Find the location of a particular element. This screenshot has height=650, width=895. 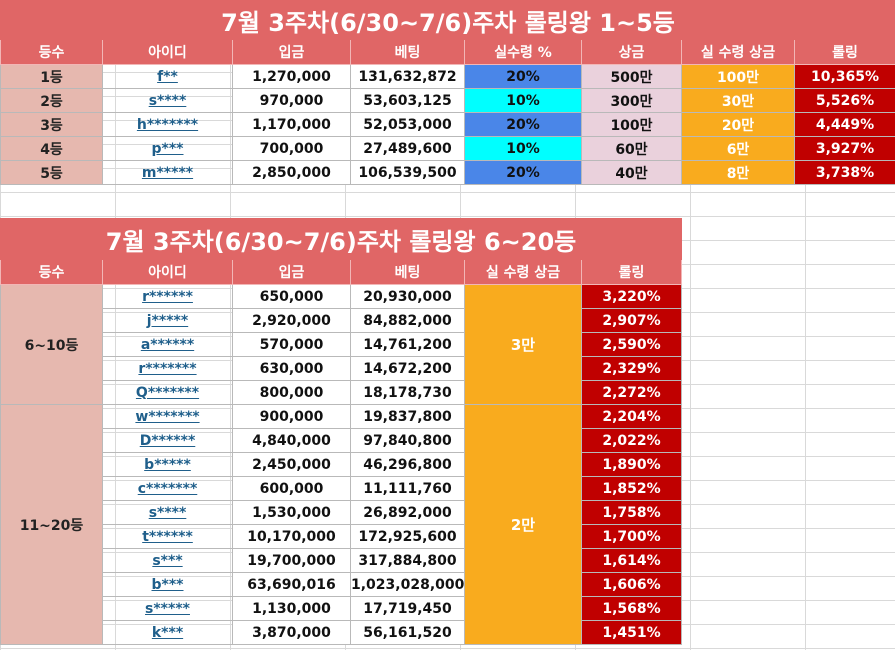

user-id-link: a****** is located at coordinates (167, 344).